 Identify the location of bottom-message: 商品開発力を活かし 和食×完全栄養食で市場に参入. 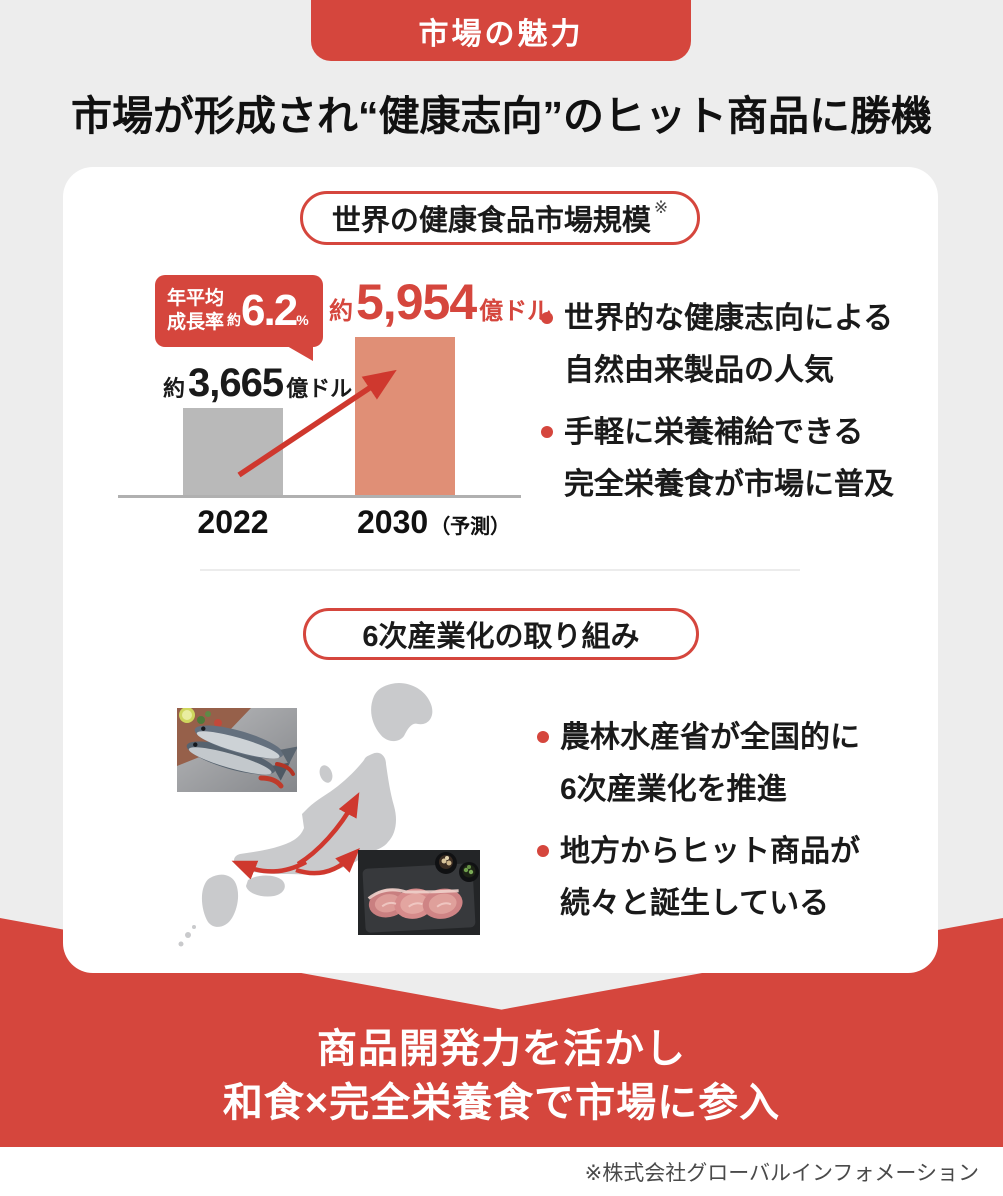
(501, 1076).